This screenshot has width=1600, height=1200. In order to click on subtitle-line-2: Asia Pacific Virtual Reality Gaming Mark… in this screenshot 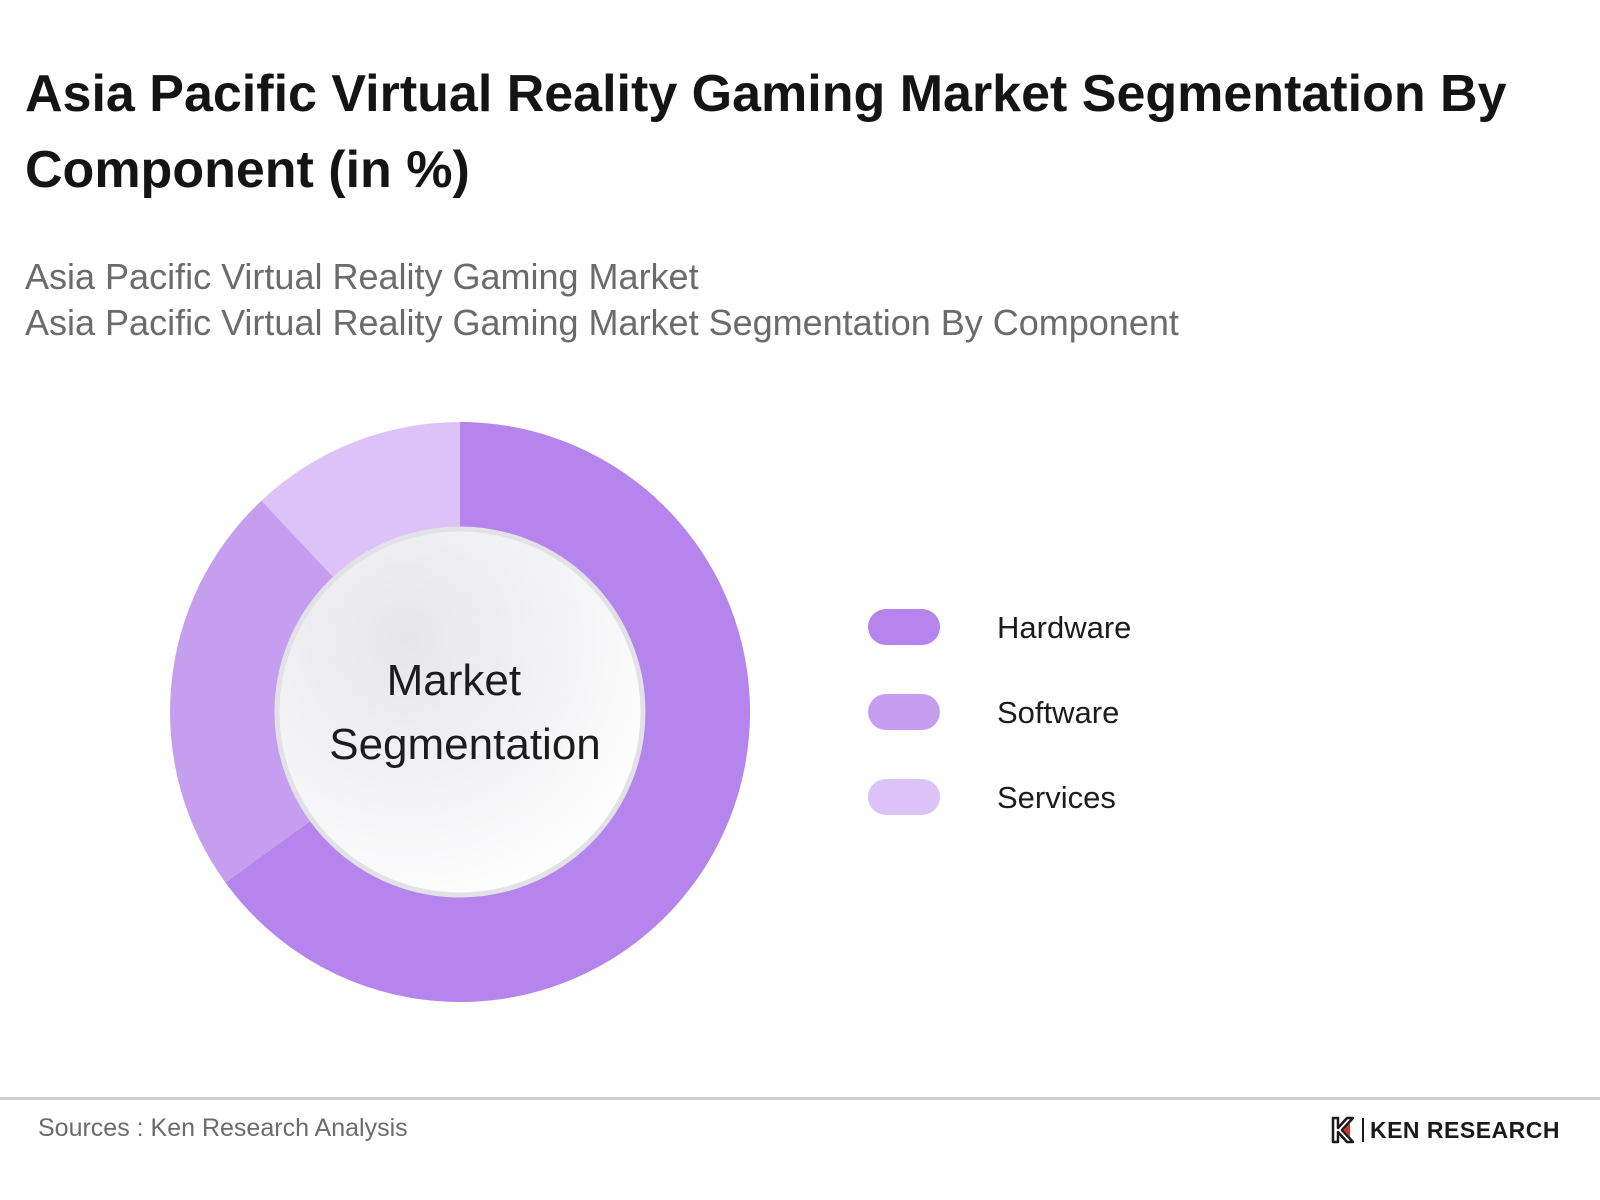, I will do `click(602, 322)`.